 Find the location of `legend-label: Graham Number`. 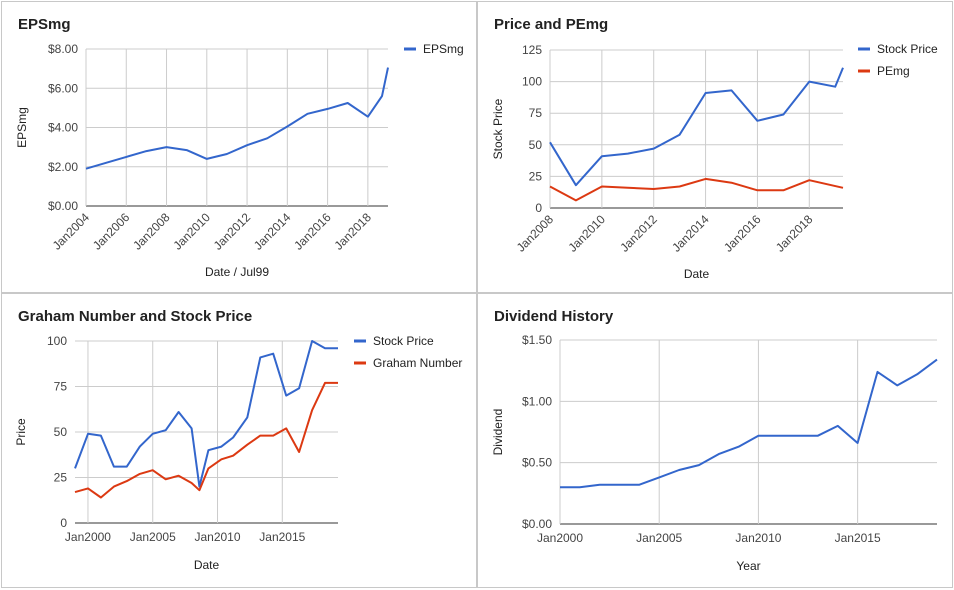

legend-label: Graham Number is located at coordinates (417, 363).